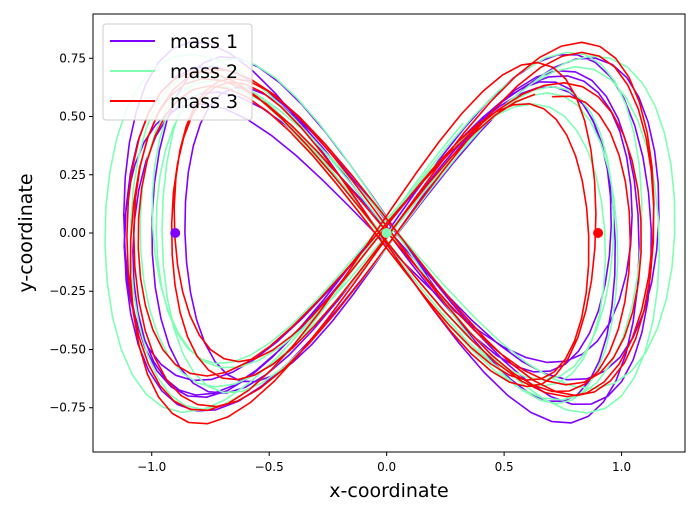  I want to click on y-tick-label: −0.50, so click(67, 349).